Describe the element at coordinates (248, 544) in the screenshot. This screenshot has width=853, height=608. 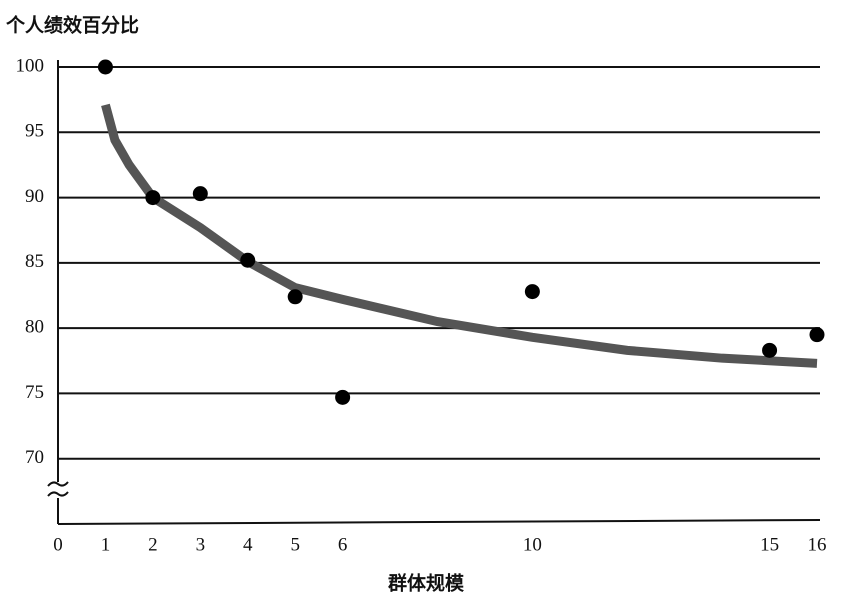
I see `x-tick-label: 4` at that location.